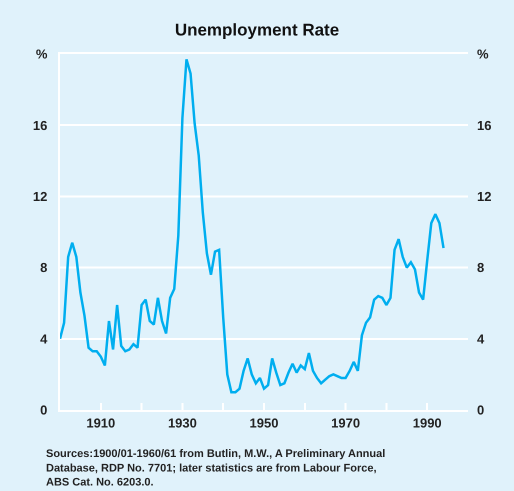 This screenshot has height=491, width=514. Describe the element at coordinates (44, 410) in the screenshot. I see `y-tick-label: 0` at that location.